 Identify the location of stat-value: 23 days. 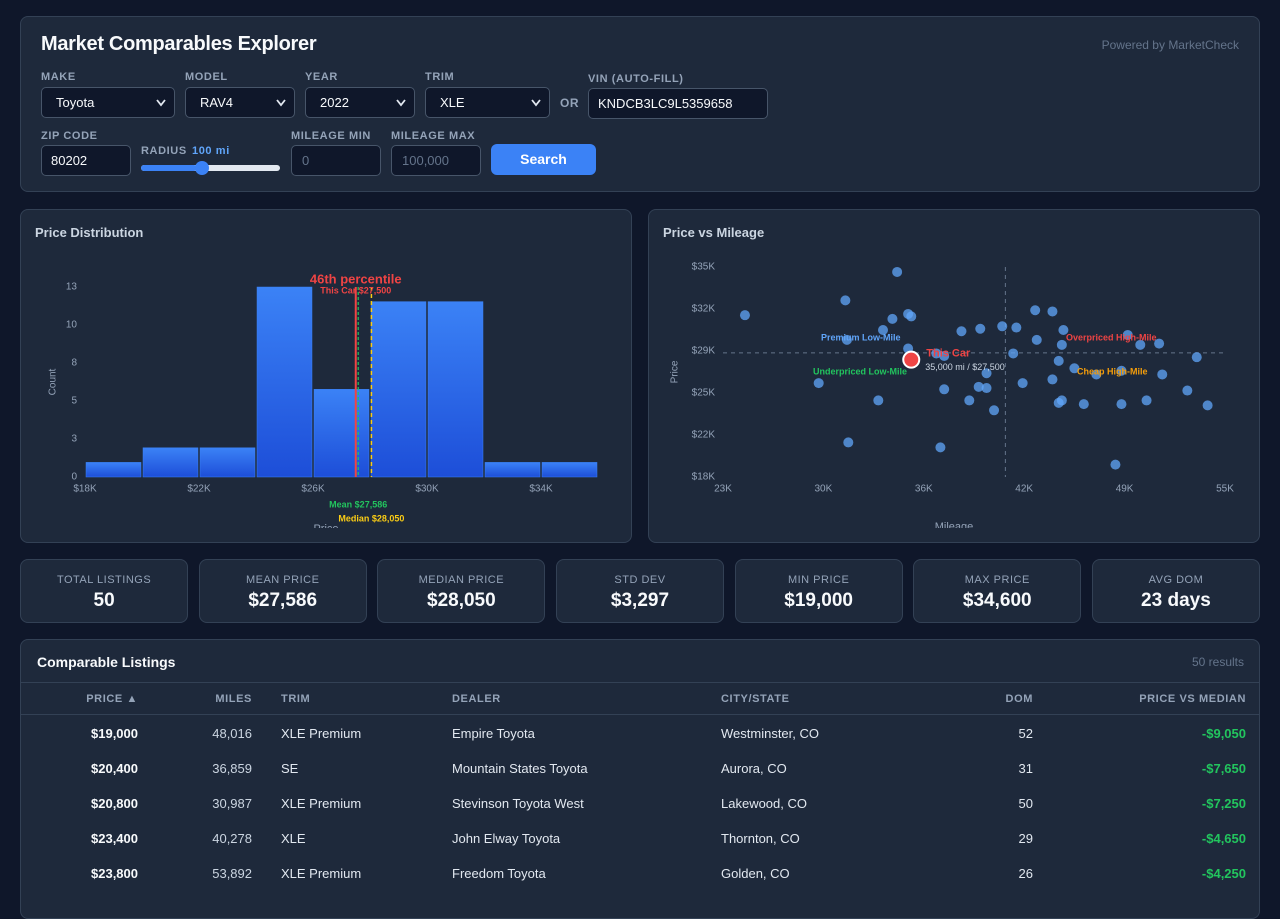
(1176, 600).